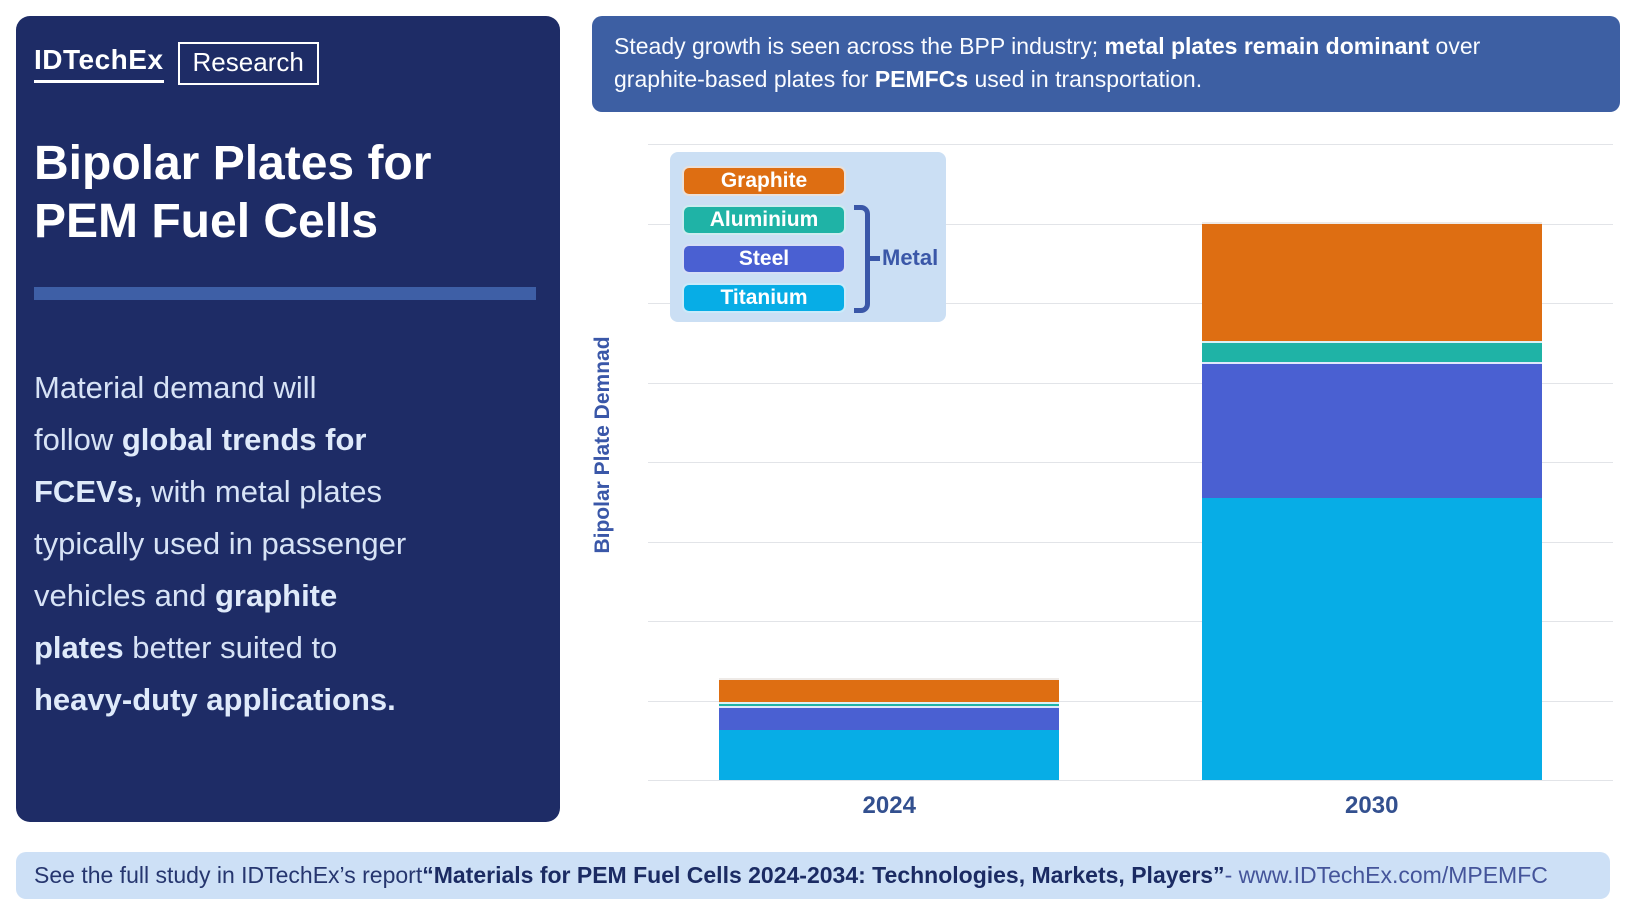  What do you see at coordinates (248, 63) in the screenshot?
I see `brand-logo-research-badge: Research` at bounding box center [248, 63].